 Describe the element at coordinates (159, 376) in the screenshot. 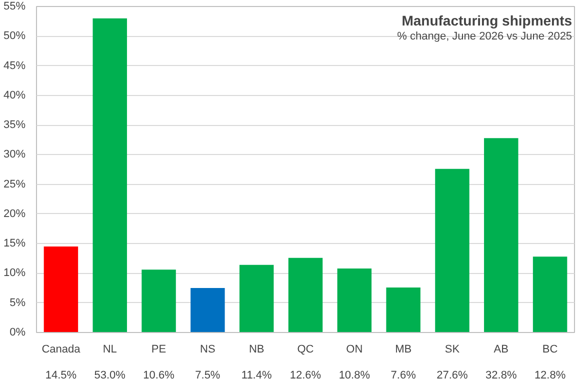

I see `data-label: 10.6%` at that location.